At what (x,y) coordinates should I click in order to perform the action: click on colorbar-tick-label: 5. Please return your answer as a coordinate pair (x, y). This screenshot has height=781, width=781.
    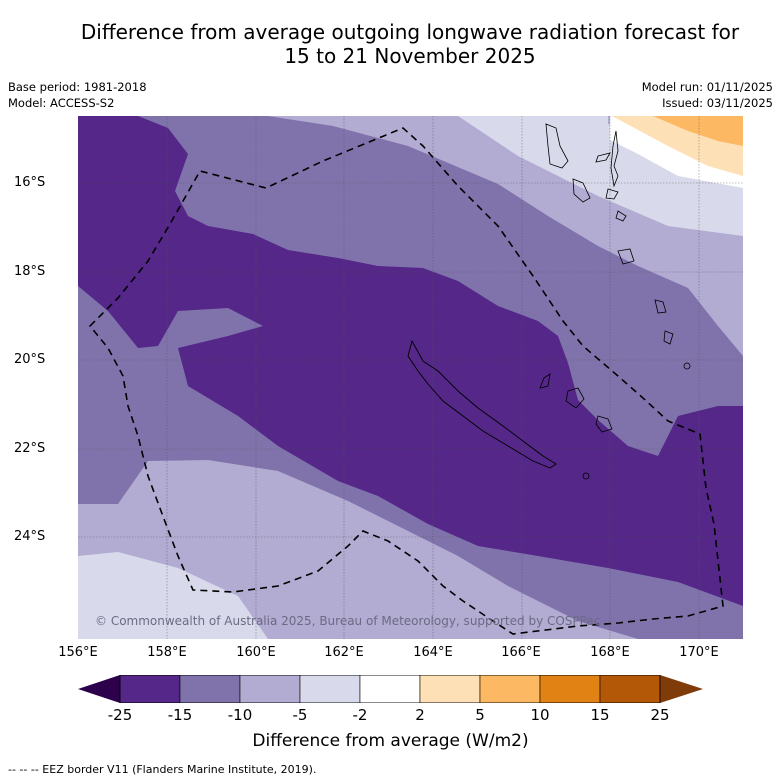
    Looking at the image, I should click on (480, 715).